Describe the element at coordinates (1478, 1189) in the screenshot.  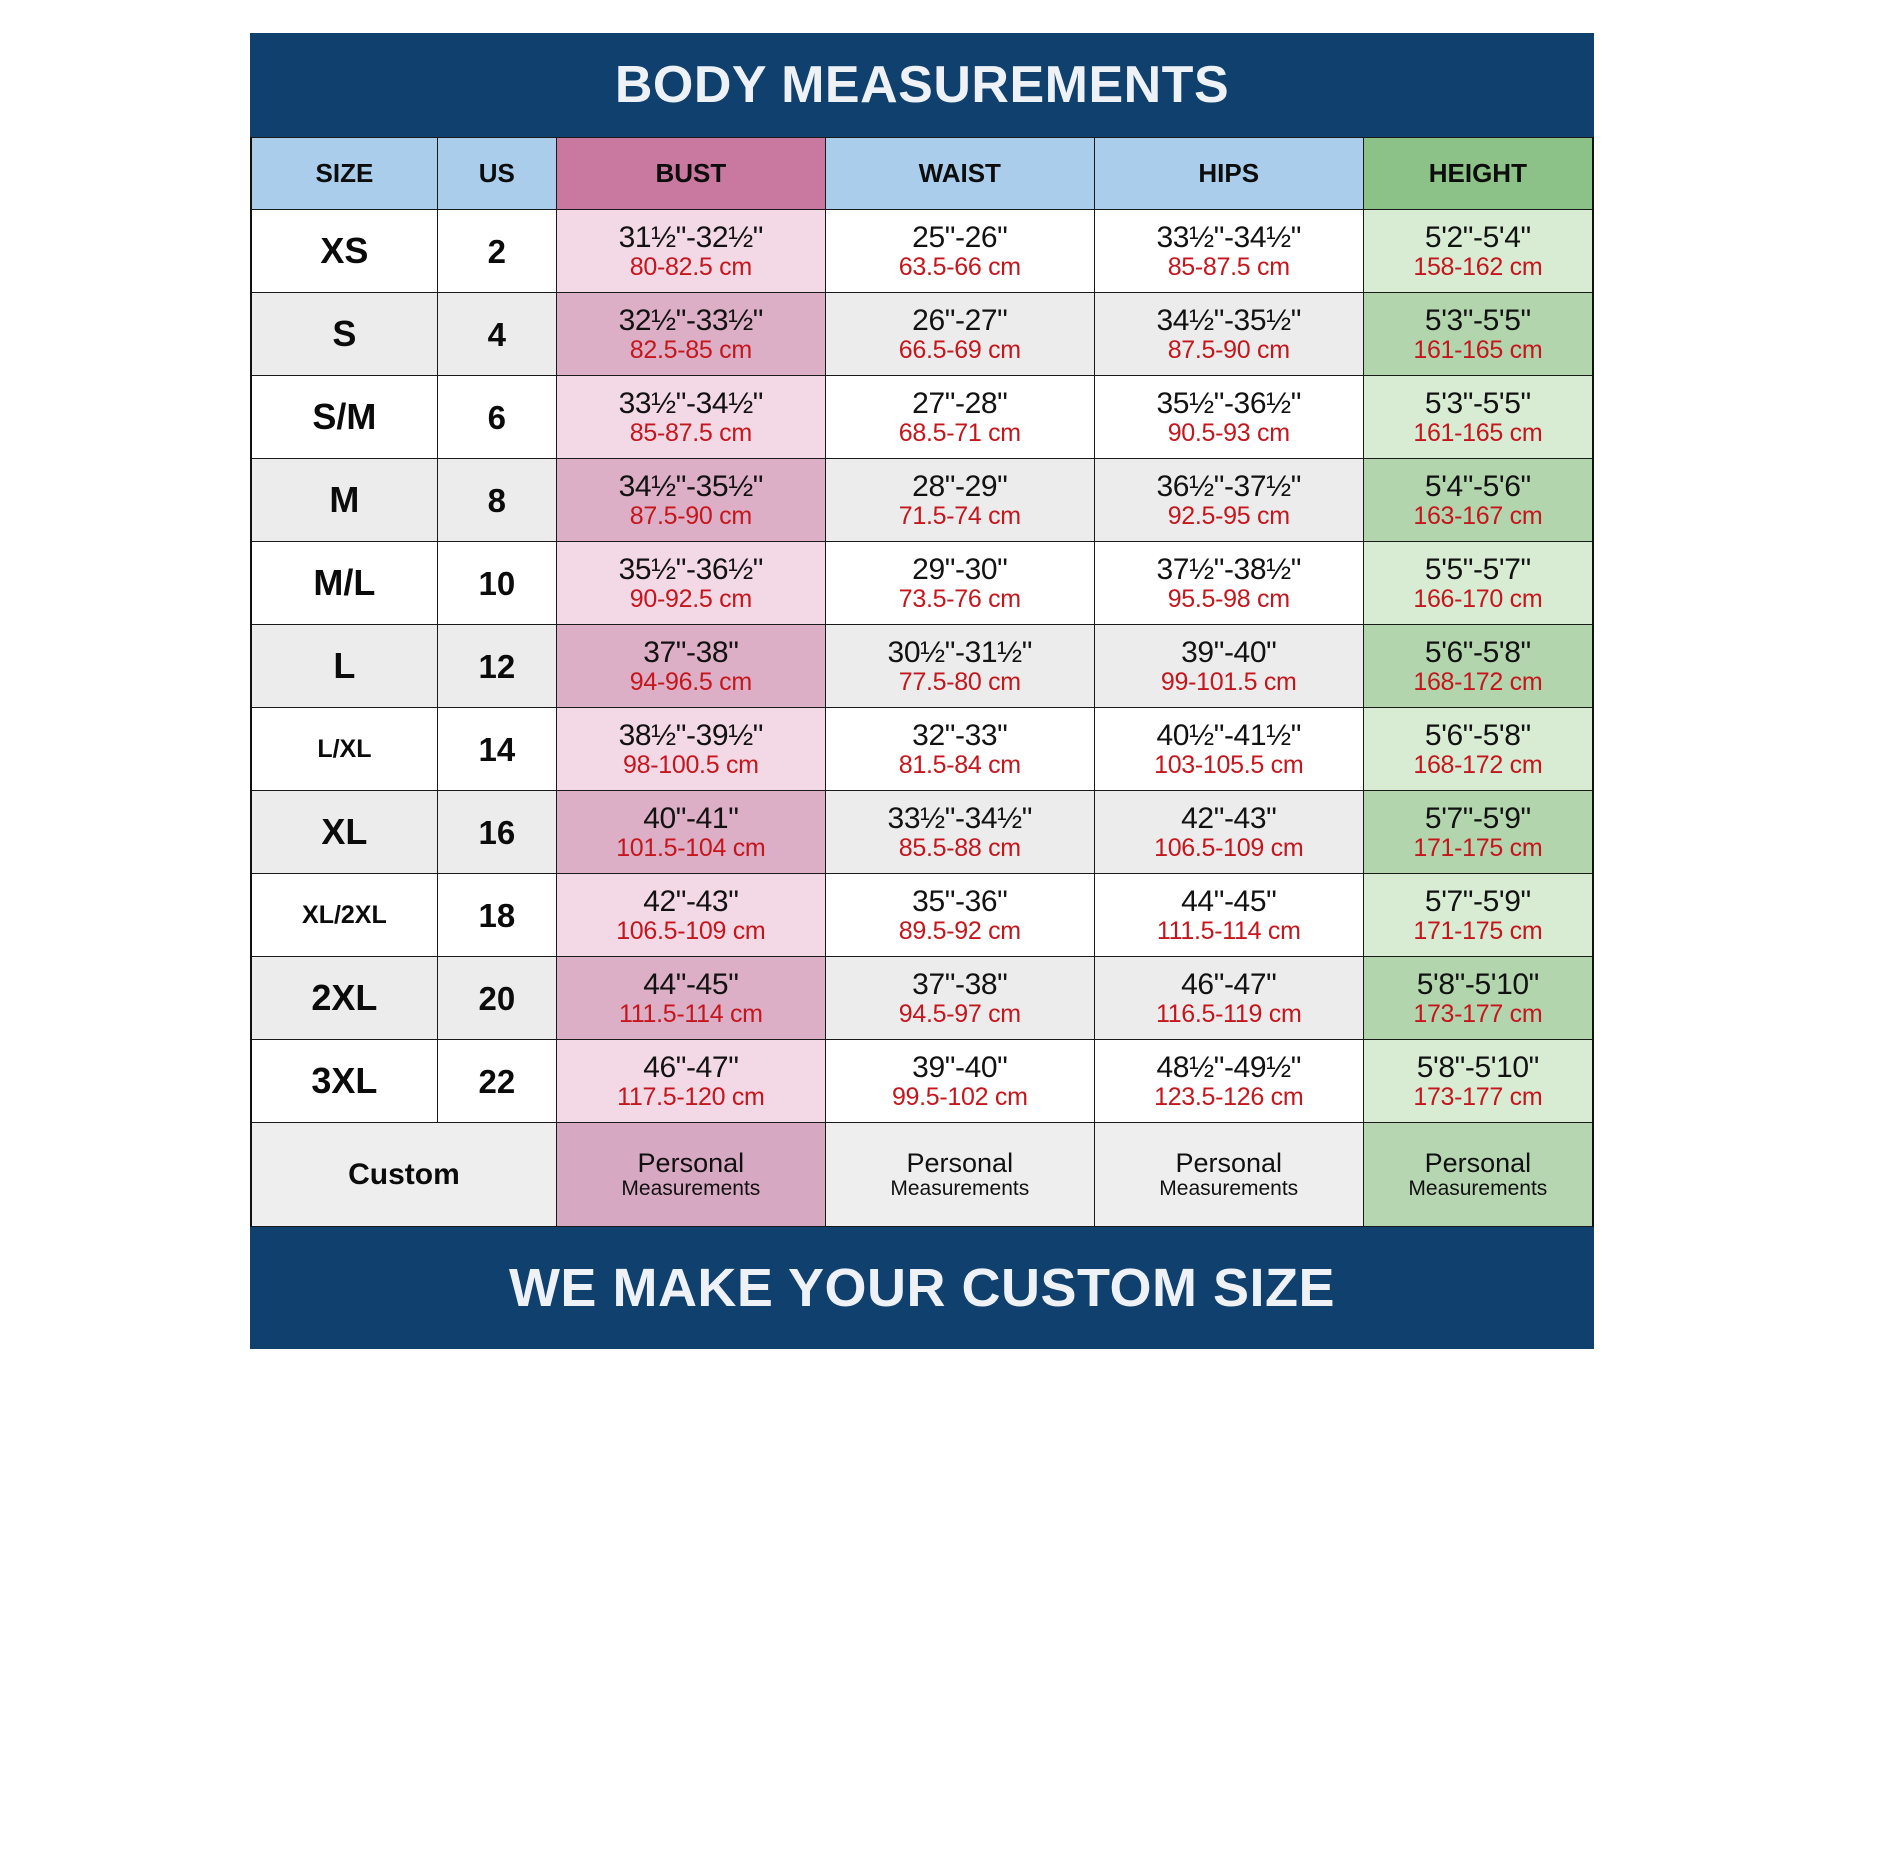
I see `measurements-label: Measurements` at that location.